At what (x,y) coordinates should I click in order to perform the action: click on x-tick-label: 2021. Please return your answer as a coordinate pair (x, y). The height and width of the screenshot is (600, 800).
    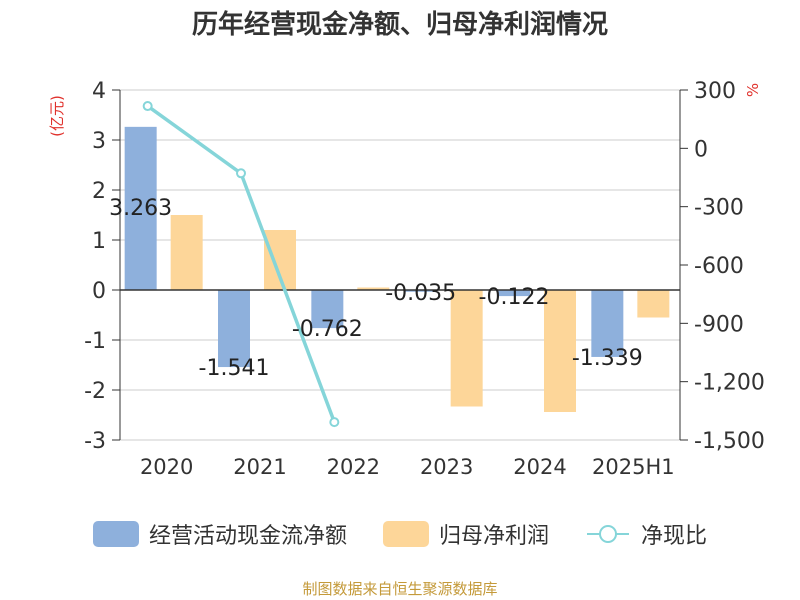
    Looking at the image, I should click on (259, 467).